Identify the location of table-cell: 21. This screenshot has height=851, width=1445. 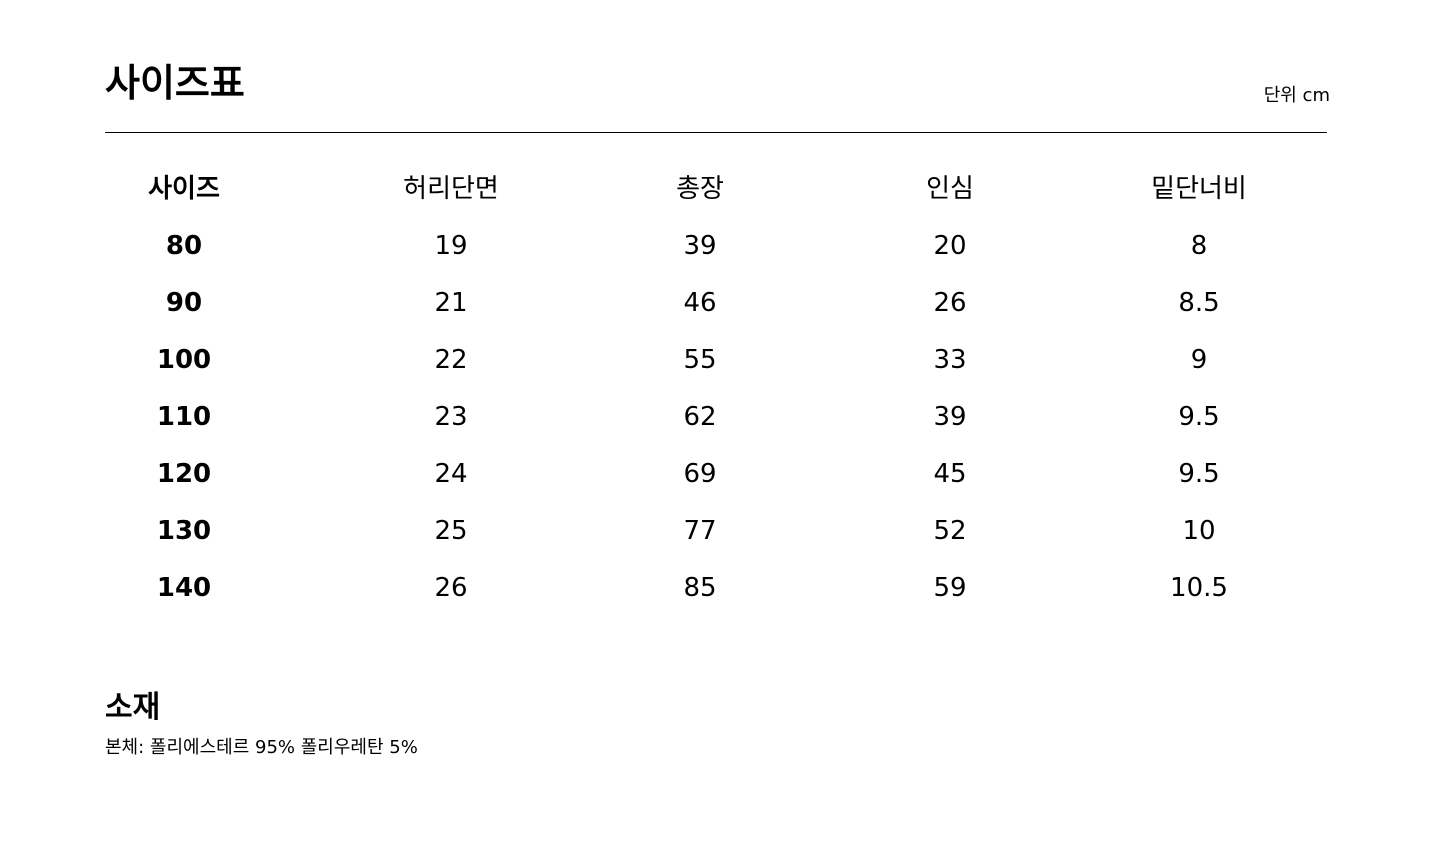
(451, 303).